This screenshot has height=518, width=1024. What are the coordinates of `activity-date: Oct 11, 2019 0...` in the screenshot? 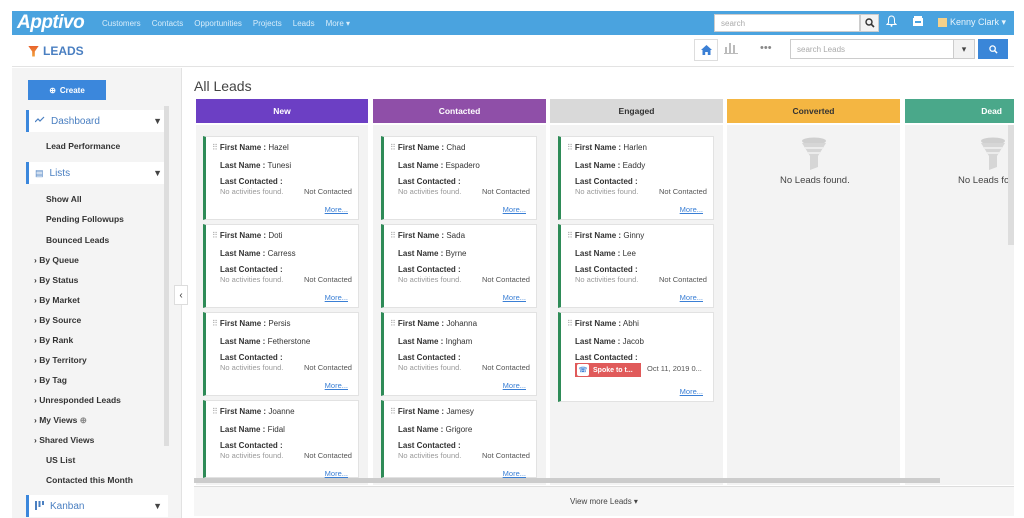 It's located at (674, 368).